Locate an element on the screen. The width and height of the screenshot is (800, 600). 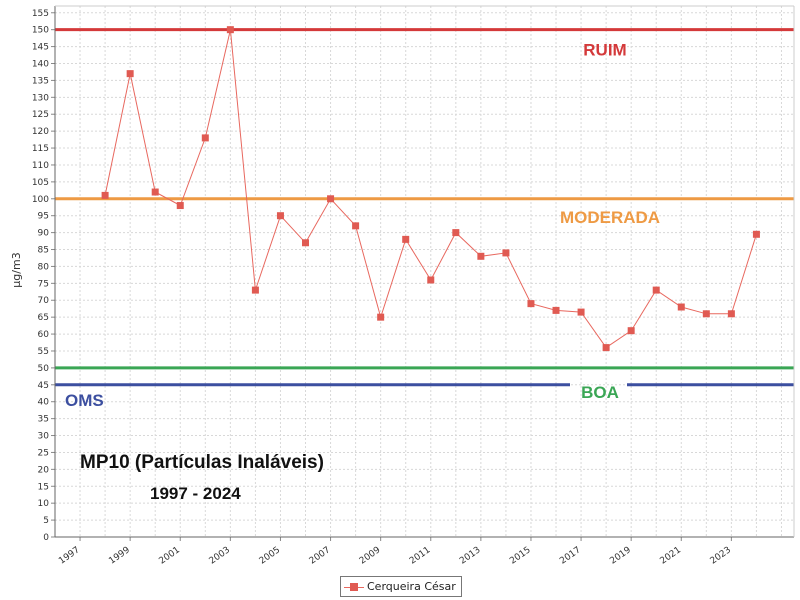
x-tick-label: 2005 is located at coordinates (270, 555).